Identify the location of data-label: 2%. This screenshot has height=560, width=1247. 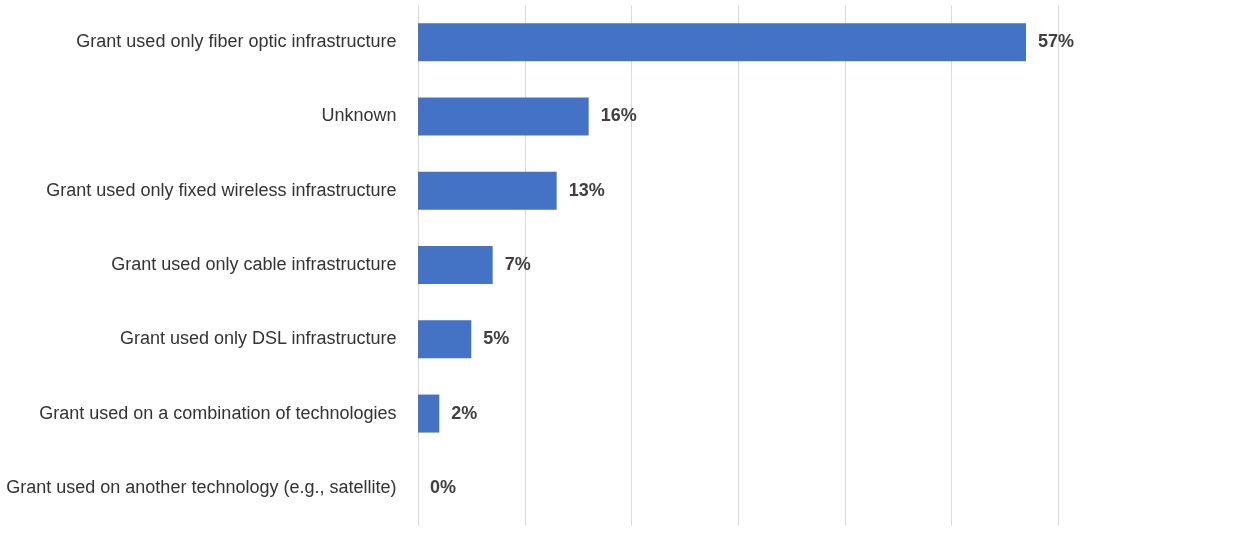
(464, 412).